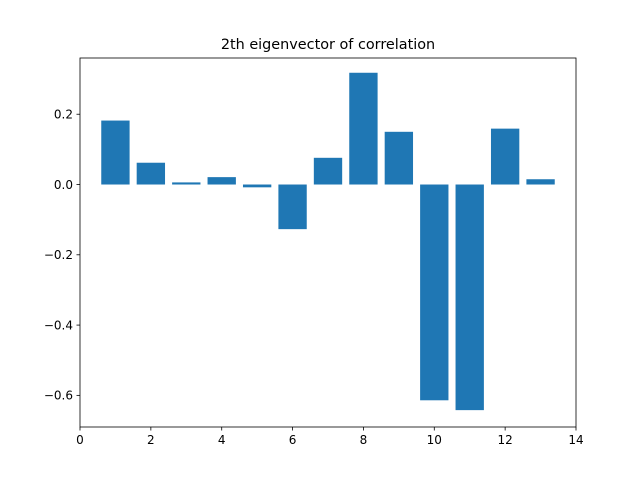 Image resolution: width=640 pixels, height=485 pixels. I want to click on x-tick-label: 12, so click(505, 440).